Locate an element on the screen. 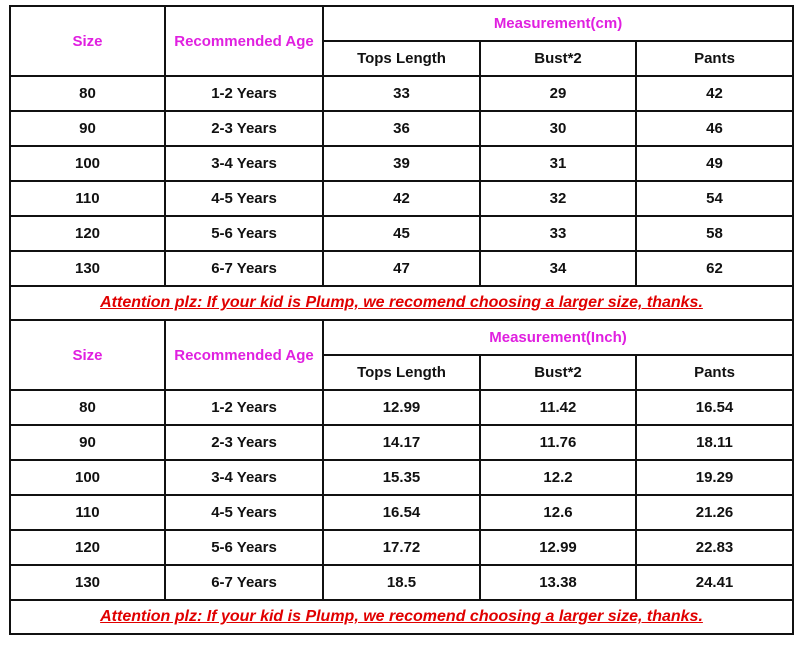 The image size is (800, 650). table-row: 120 5-6 Years 45 33 58 is located at coordinates (402, 233).